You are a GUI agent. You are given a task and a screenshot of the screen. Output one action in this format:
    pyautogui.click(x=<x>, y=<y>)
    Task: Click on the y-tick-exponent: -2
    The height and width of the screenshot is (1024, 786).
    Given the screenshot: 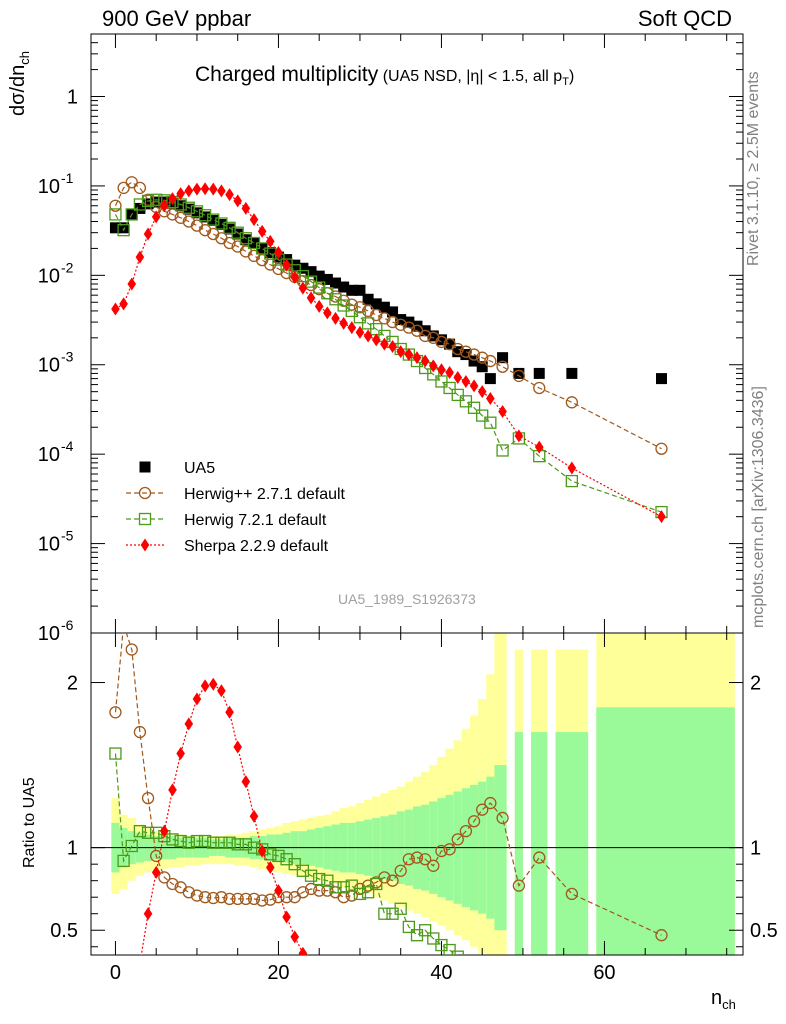 What is the action you would take?
    pyautogui.click(x=67, y=267)
    